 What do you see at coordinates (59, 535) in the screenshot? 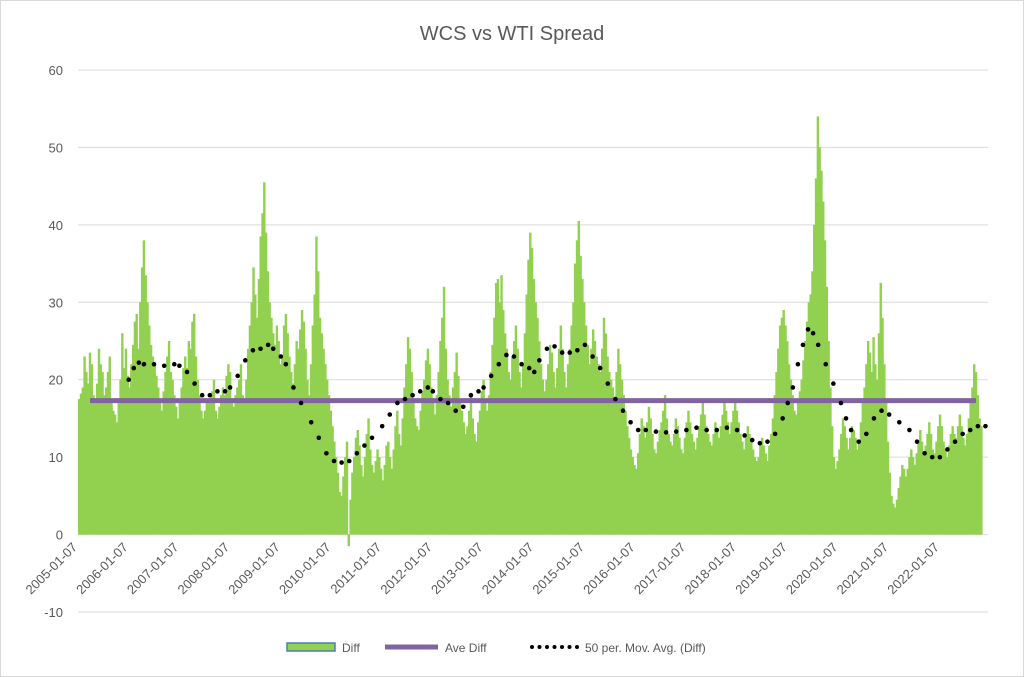
I see `y-tick-label: 0` at bounding box center [59, 535].